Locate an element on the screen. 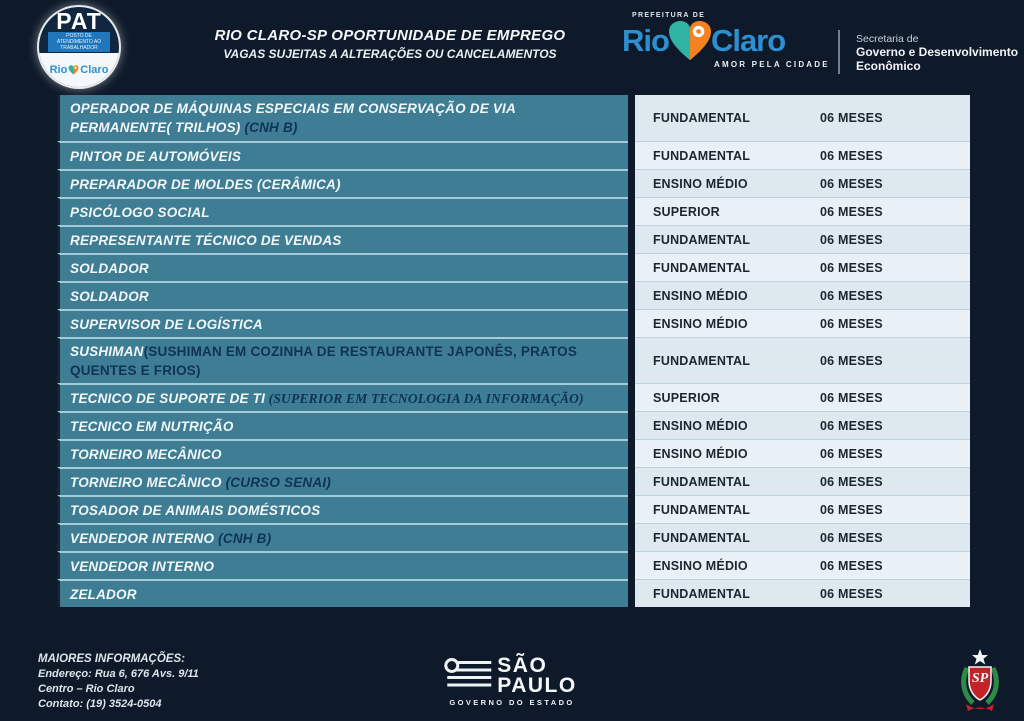 Image resolution: width=1024 pixels, height=721 pixels. job-title: TECNICO DE SUPORTE DE TI is located at coordinates (168, 398).